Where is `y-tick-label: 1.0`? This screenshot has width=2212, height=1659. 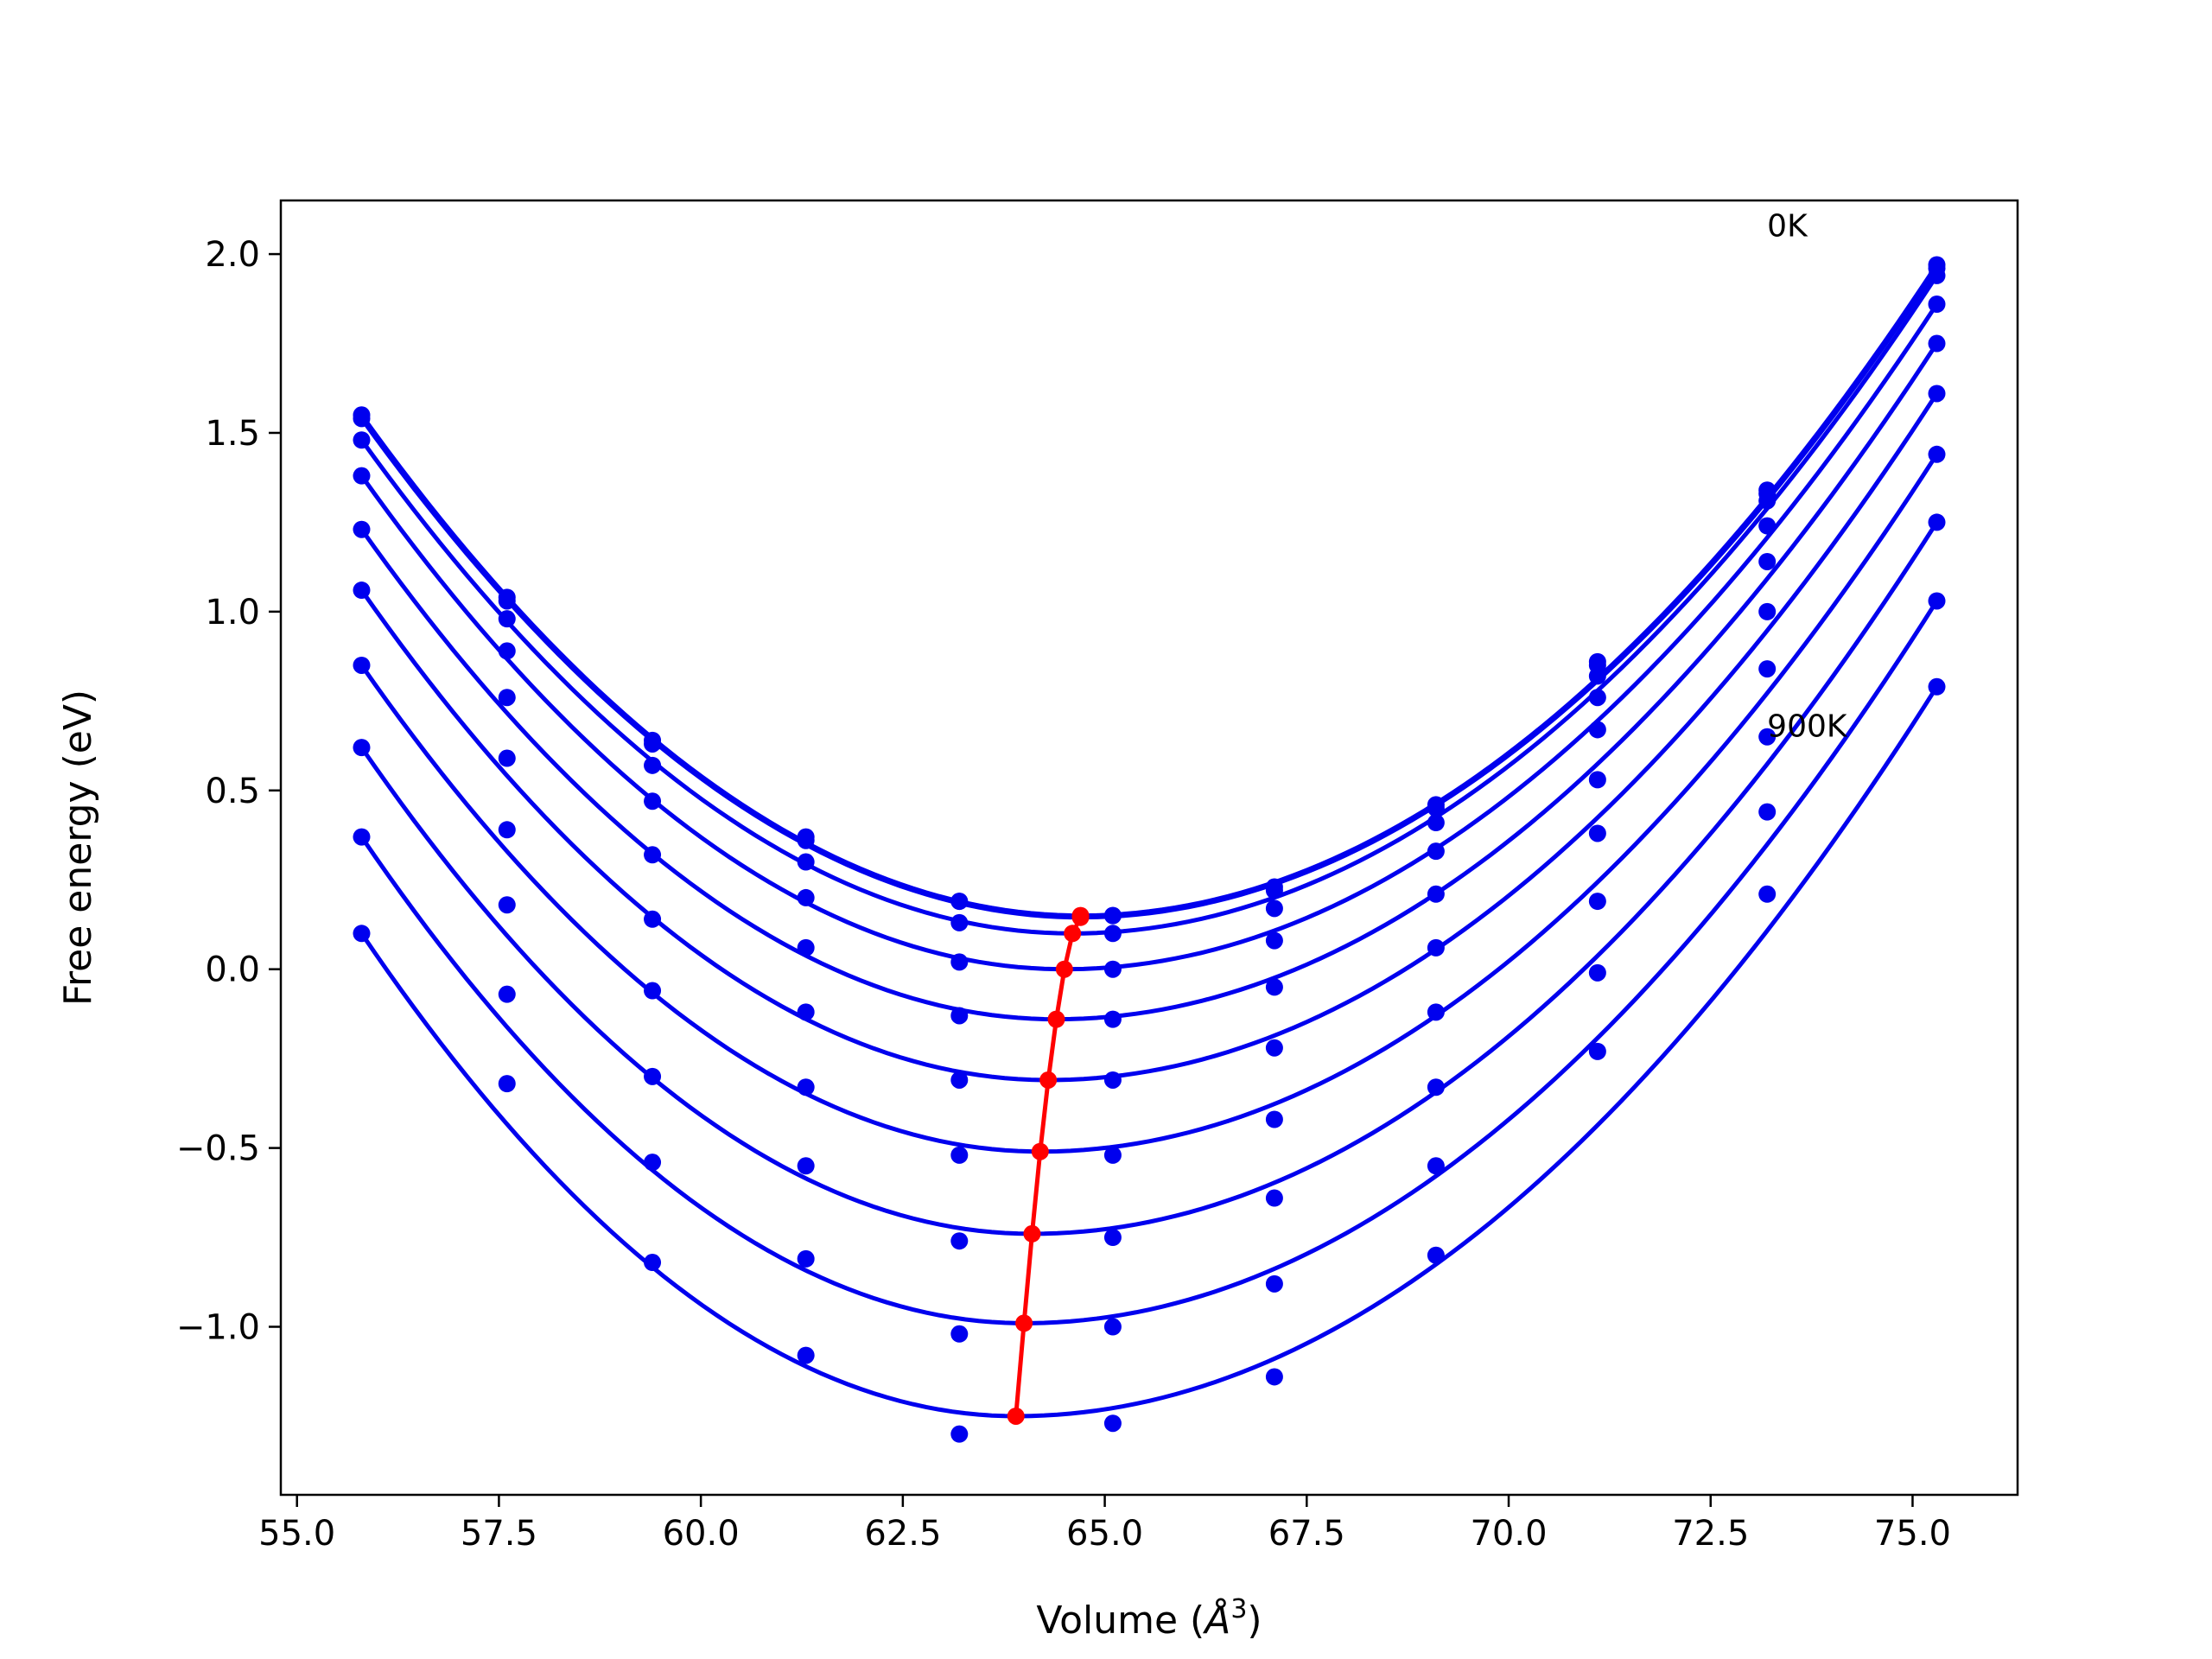
y-tick-label: 1.0 is located at coordinates (232, 612).